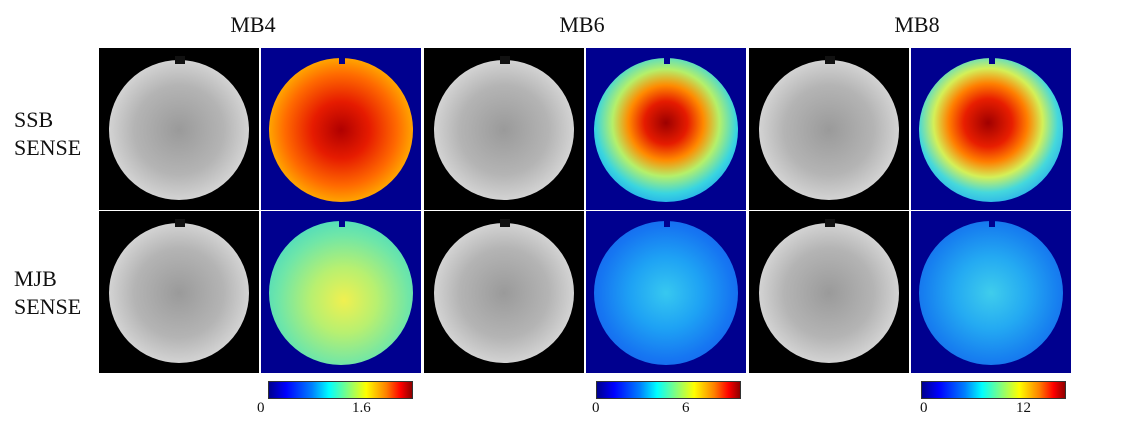  I want to click on mb6-mjb-magnitude-image, so click(504, 292).